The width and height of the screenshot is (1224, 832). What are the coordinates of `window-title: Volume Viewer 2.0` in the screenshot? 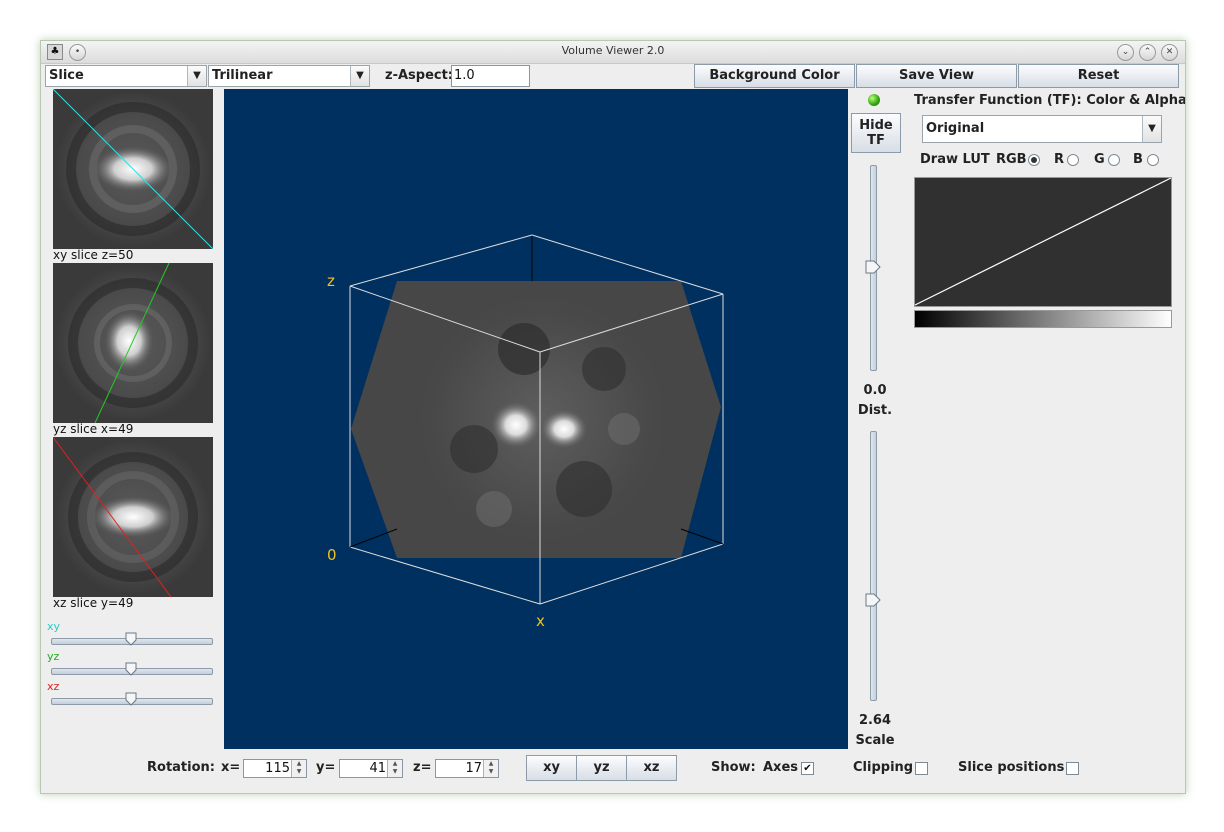 It's located at (613, 50).